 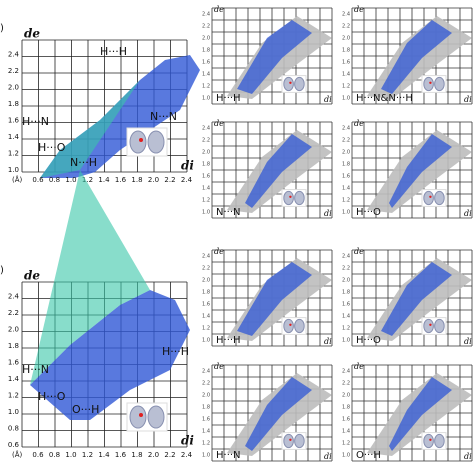 What do you see at coordinates (2, 28) in the screenshot?
I see `panel-label: )` at bounding box center [2, 28].